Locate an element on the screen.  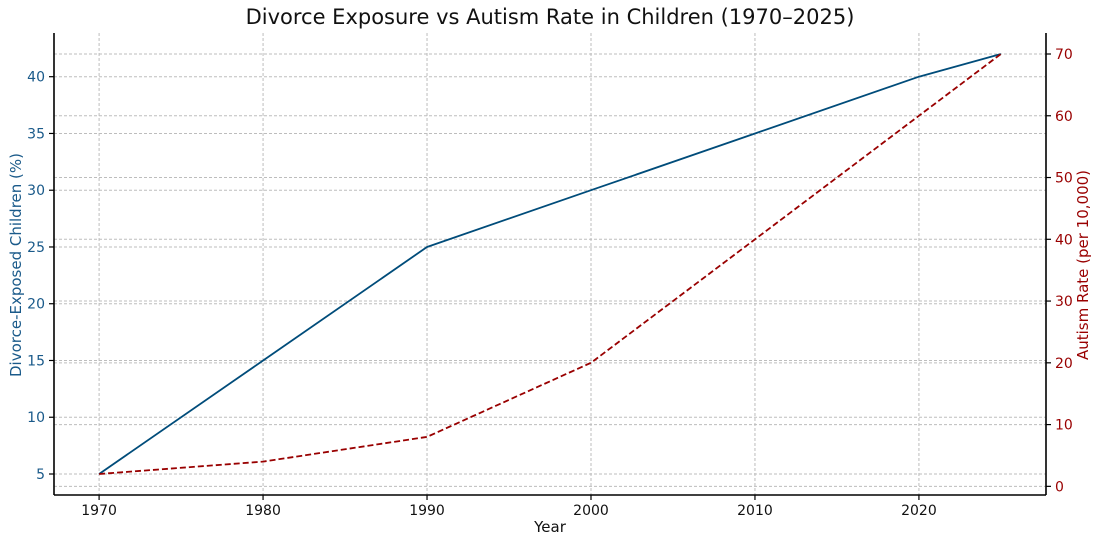
right-tick-label: 0 is located at coordinates (1059, 487).